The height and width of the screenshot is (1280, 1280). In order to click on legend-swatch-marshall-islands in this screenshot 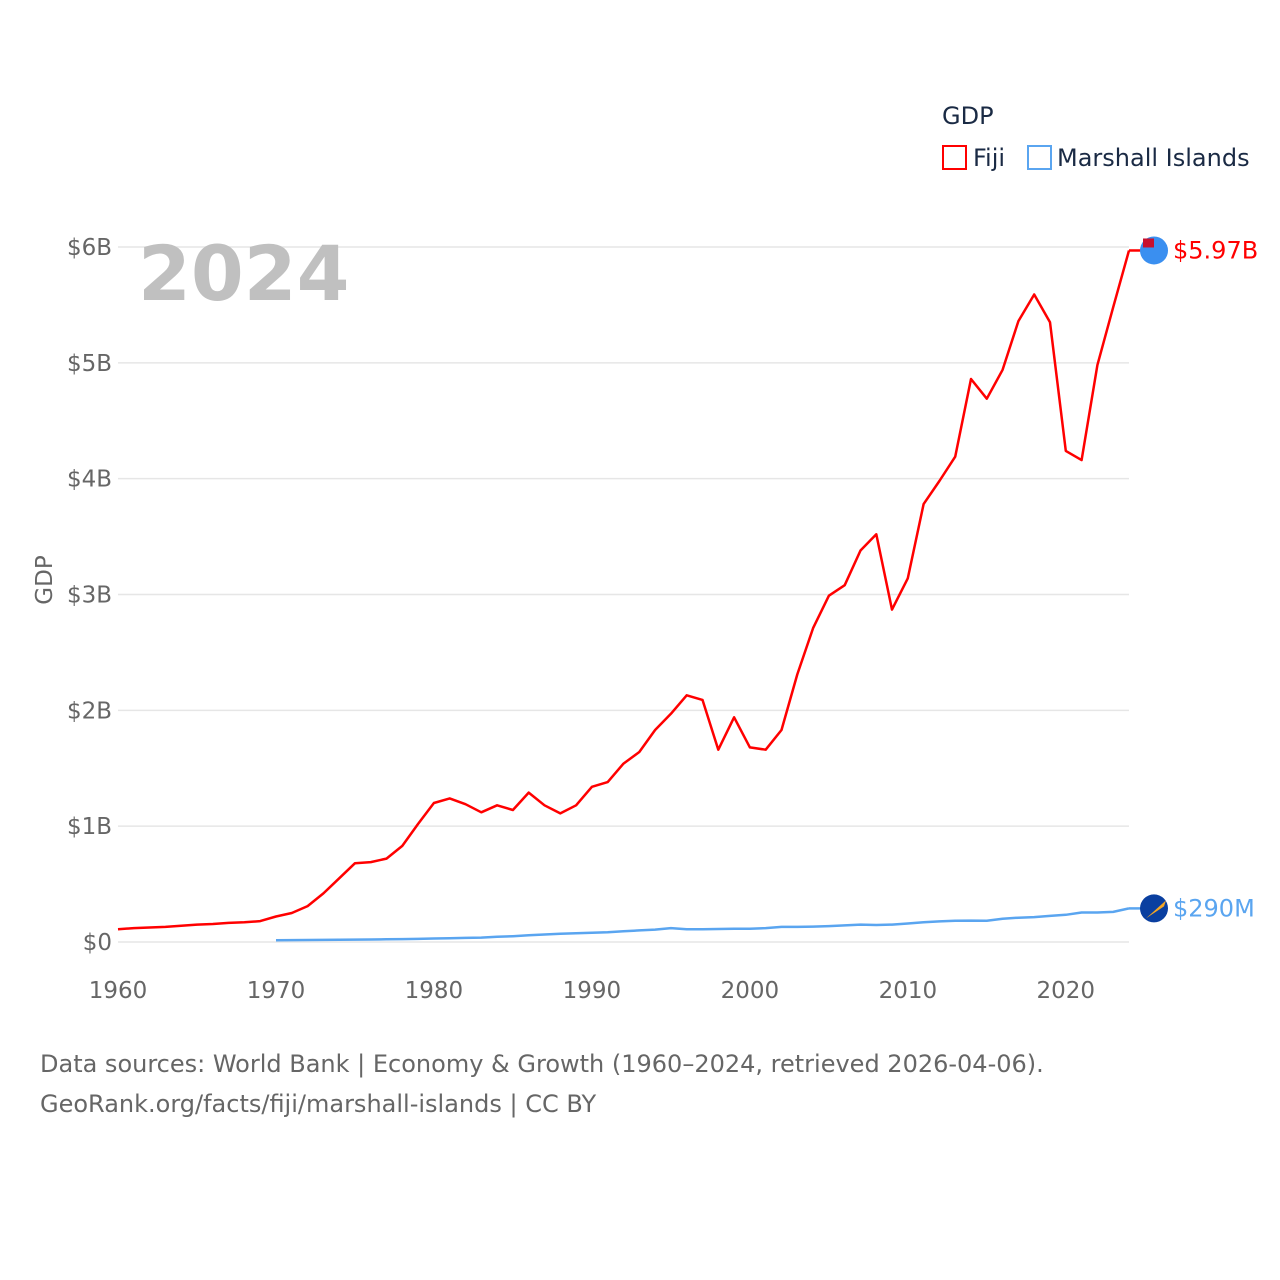, I will do `click(1039, 157)`.